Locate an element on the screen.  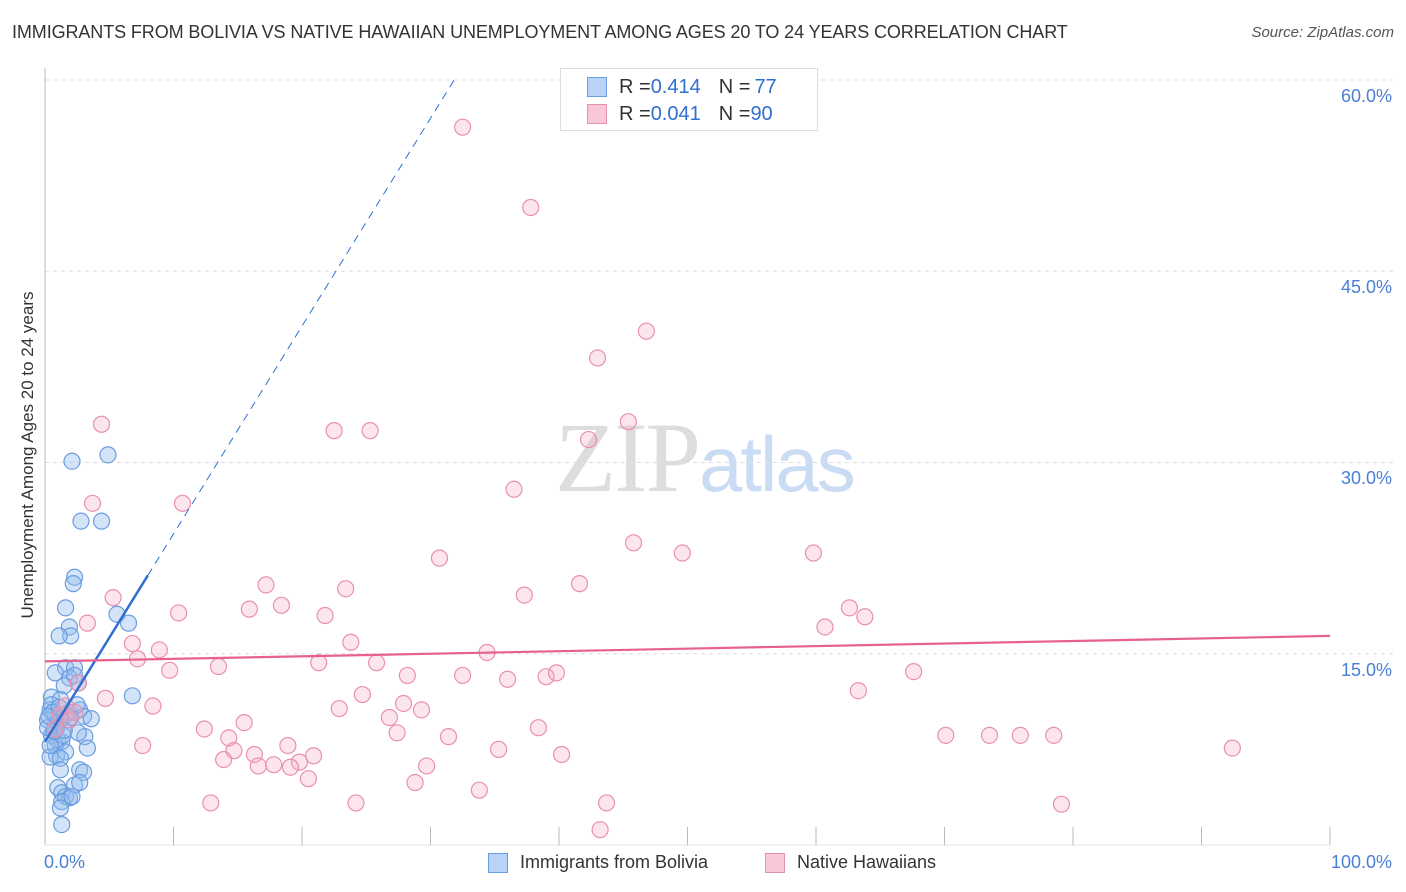
legend-label: Immigrants from Bolivia is located at coordinates (614, 862).